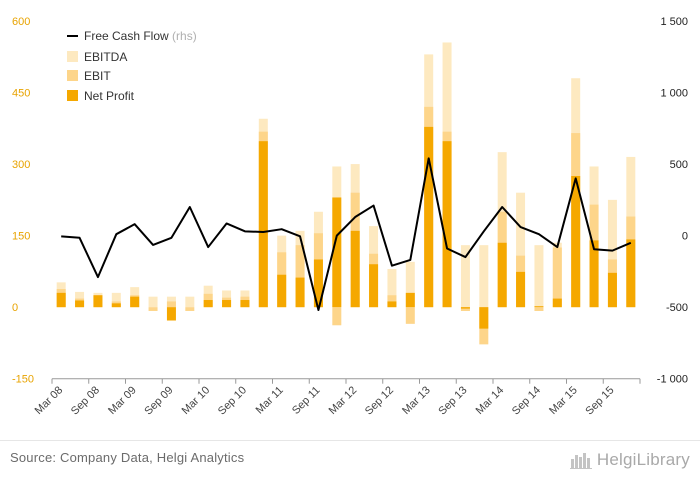 Image resolution: width=700 pixels, height=483 pixels. I want to click on x-axis-tick-label: Mar 10, so click(196, 400).